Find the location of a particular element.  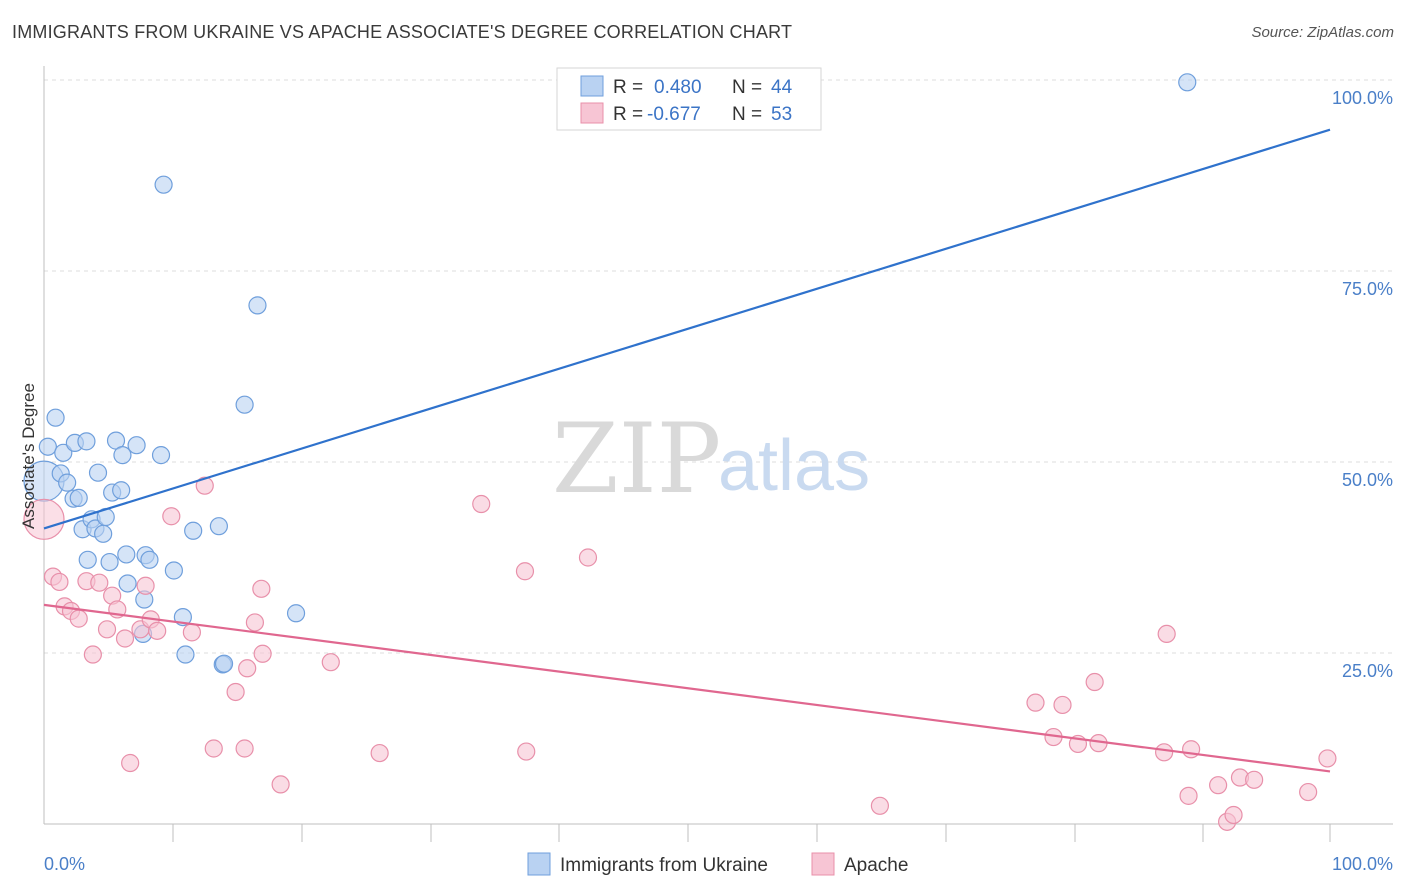

legend-n-value-apache: 53 is located at coordinates (781, 114).